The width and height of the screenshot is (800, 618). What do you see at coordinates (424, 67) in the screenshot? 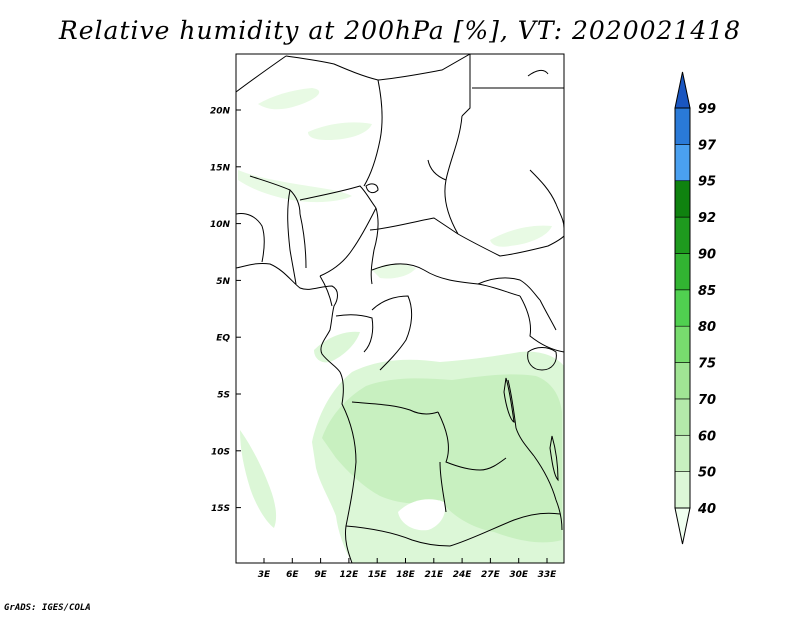
I see `border-libya-north` at bounding box center [424, 67].